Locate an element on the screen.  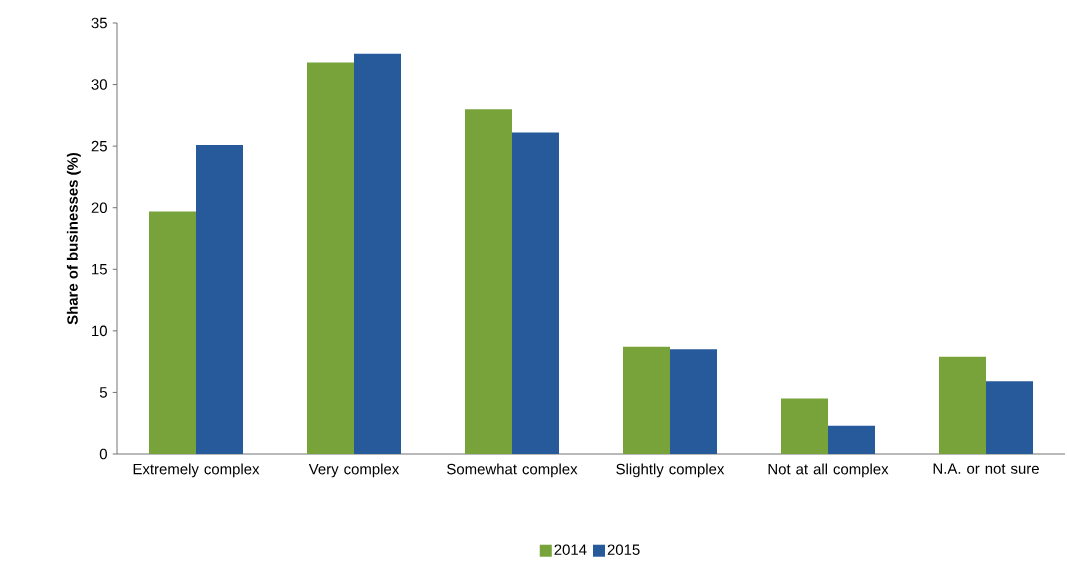
y-tick-label: 30 is located at coordinates (99, 84).